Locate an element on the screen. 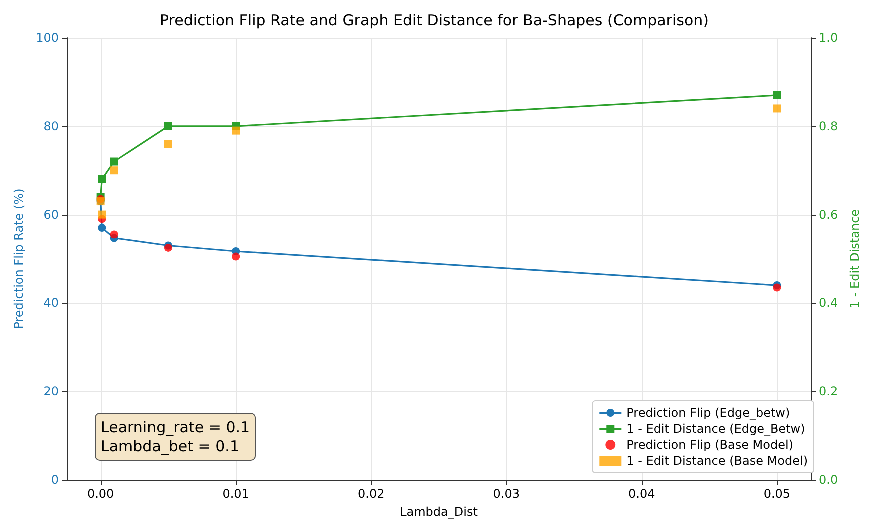 This screenshot has width=869, height=523. y2-tick-label: 0.2 is located at coordinates (828, 391).